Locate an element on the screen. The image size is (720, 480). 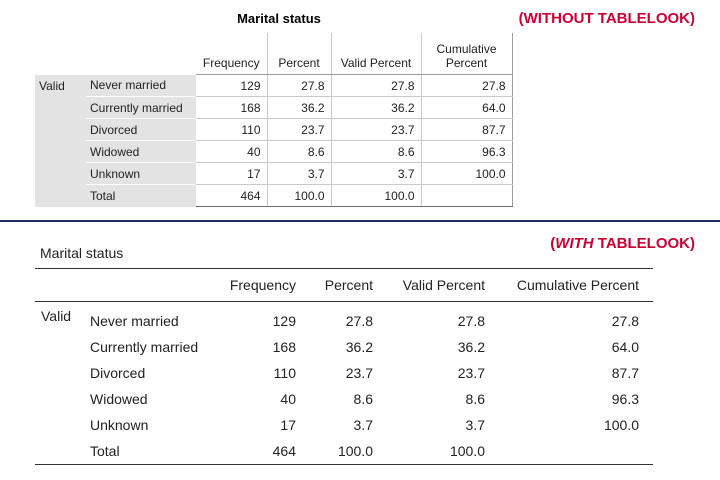
note-with-tablelook: (WITH TABLELOOK) is located at coordinates (622, 243).